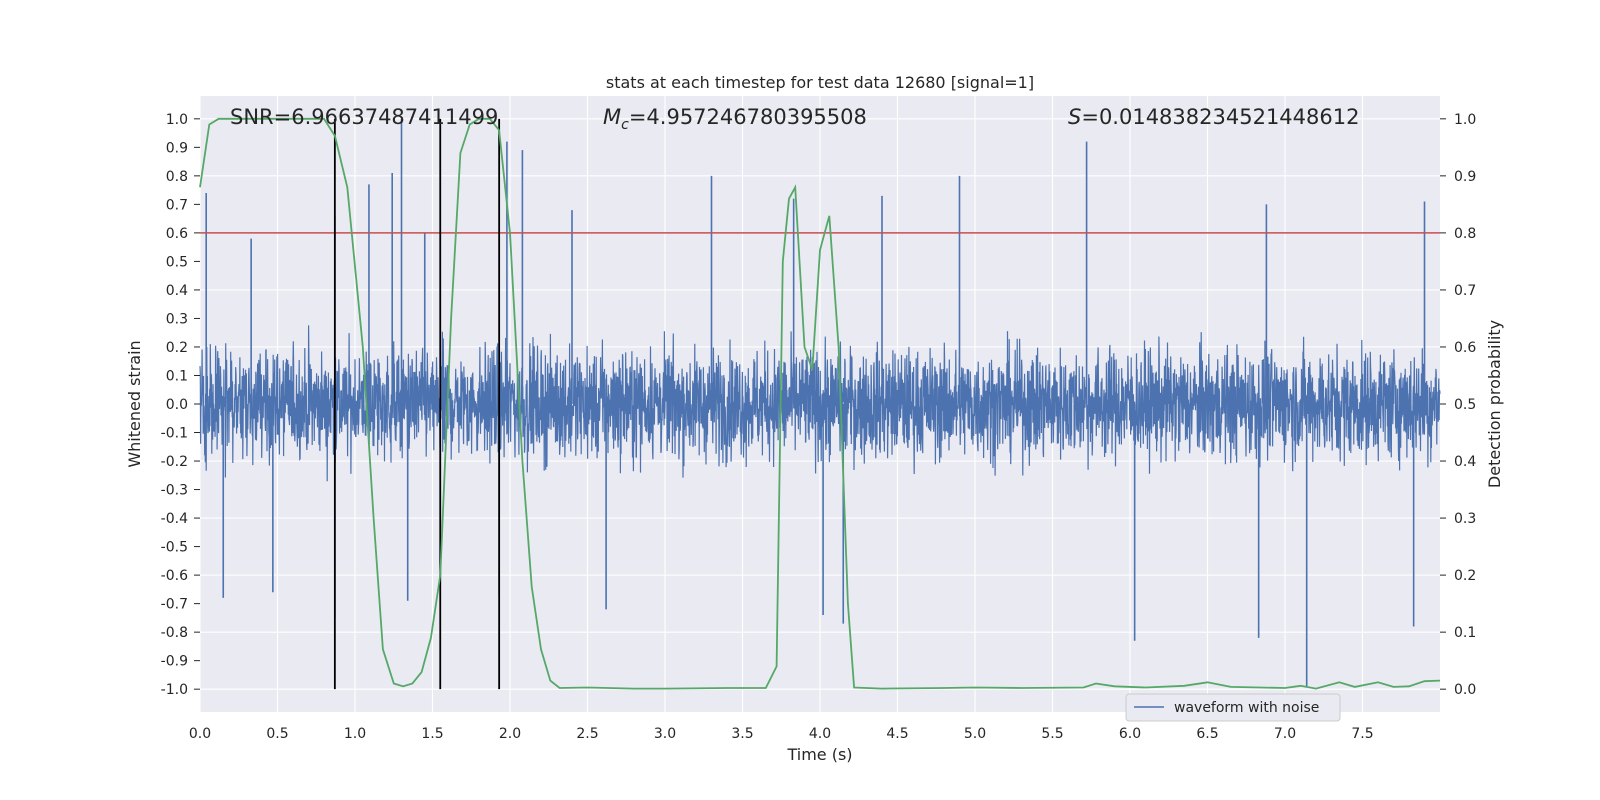 The image size is (1600, 800). What do you see at coordinates (177, 120) in the screenshot?
I see `left-y-tick-label: 1.0` at bounding box center [177, 120].